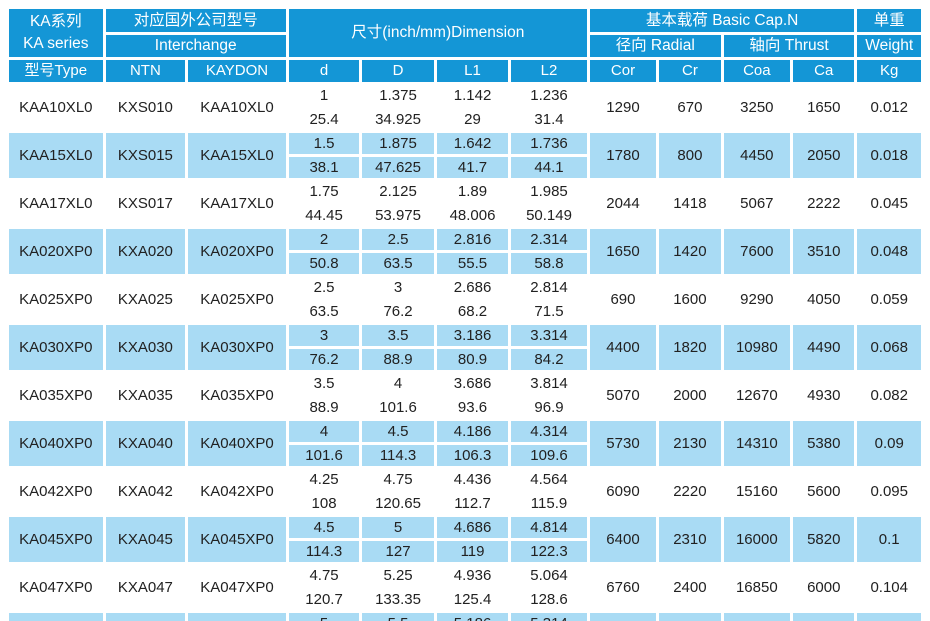  I want to click on cell-d-mm: 108, so click(324, 503).